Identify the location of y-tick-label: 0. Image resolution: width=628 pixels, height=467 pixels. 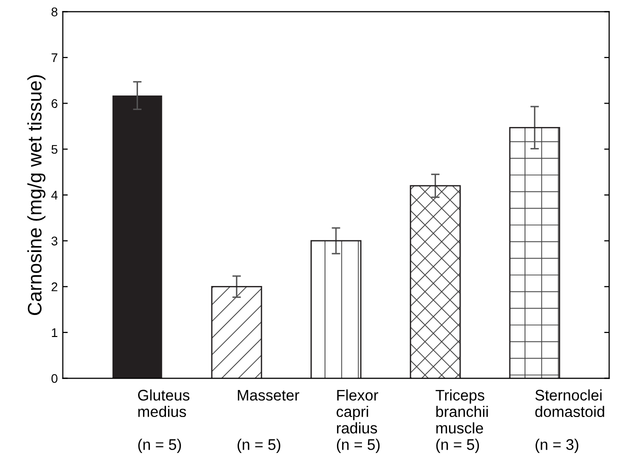
(54, 378).